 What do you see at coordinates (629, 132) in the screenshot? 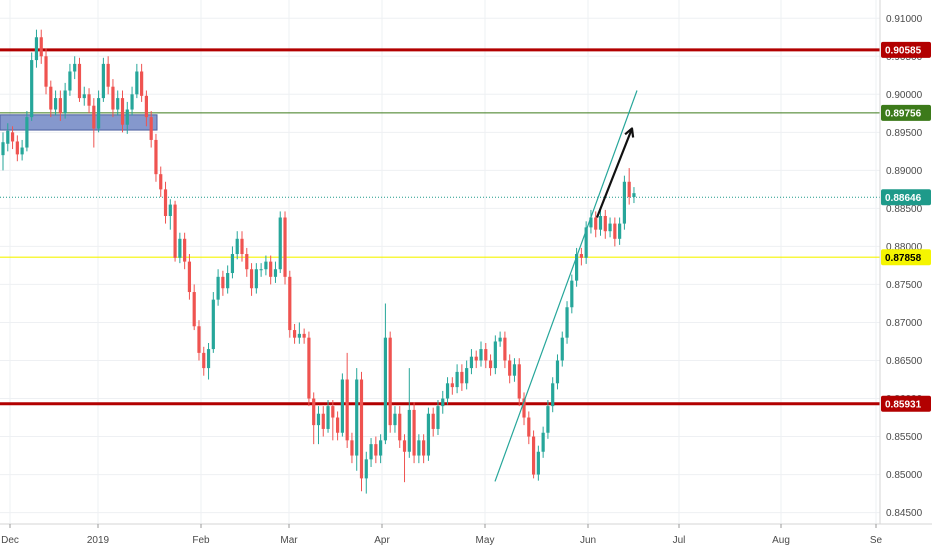
I see `arrow-head` at bounding box center [629, 132].